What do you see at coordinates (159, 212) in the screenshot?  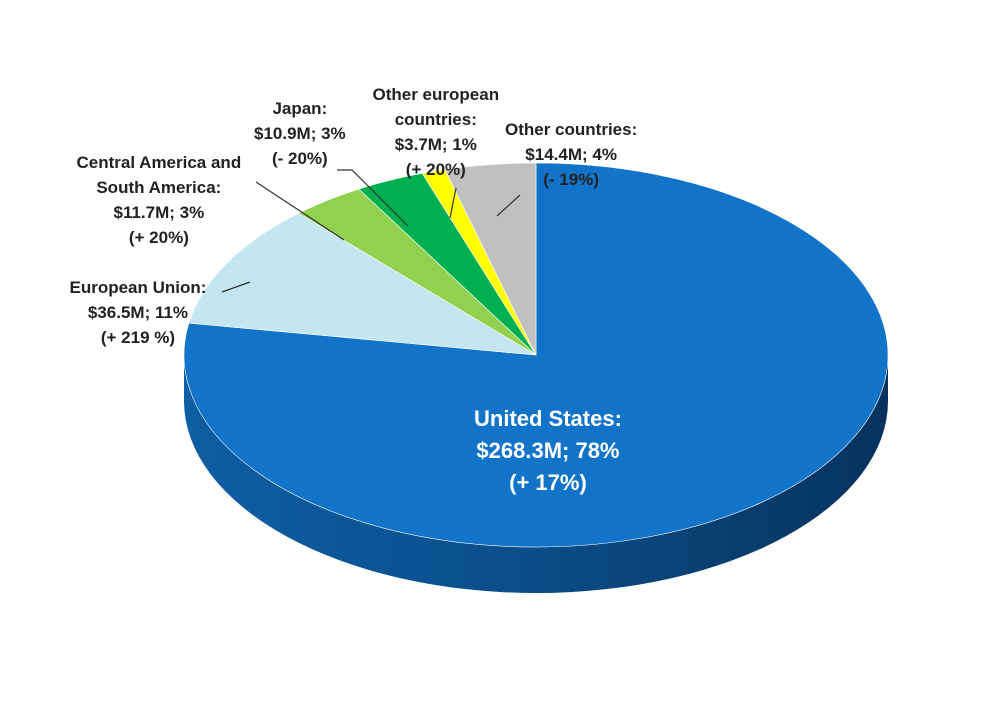 I see `data-label-line: $11.7M; 3%` at bounding box center [159, 212].